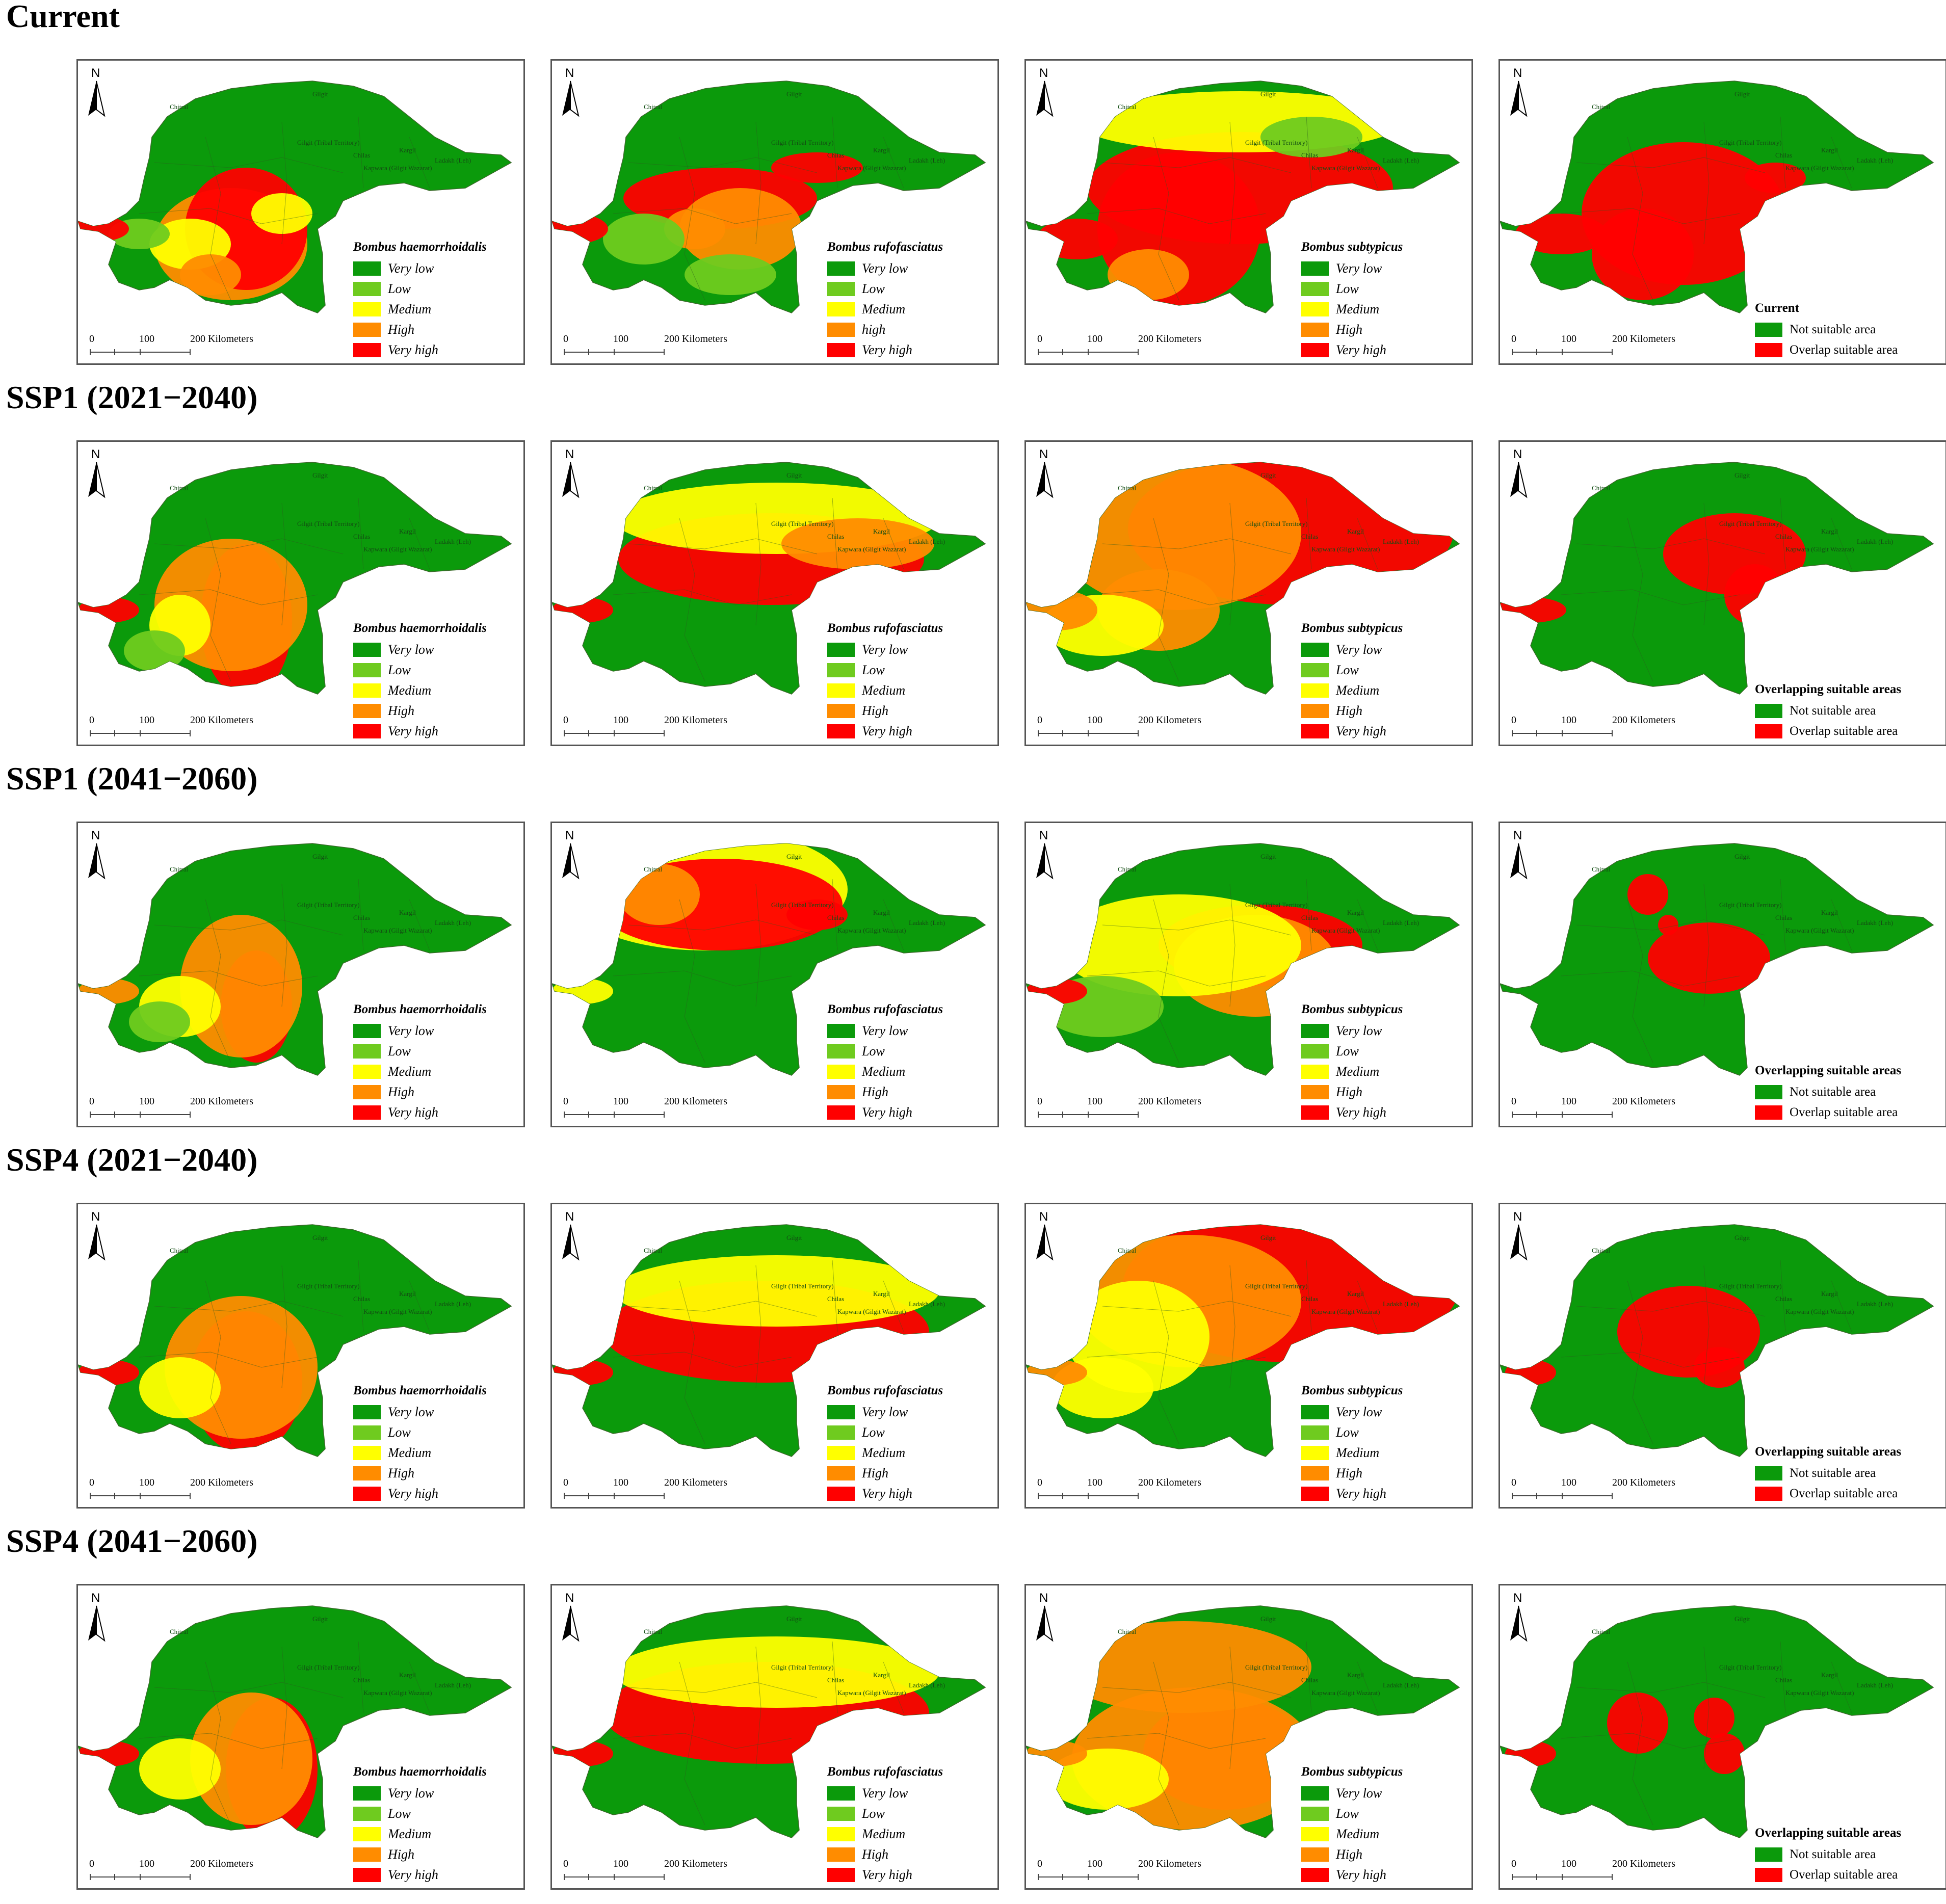 This screenshot has width=1946, height=1904. I want to click on place-label: Kapwara (Gilgit Wazarat), so click(871, 549).